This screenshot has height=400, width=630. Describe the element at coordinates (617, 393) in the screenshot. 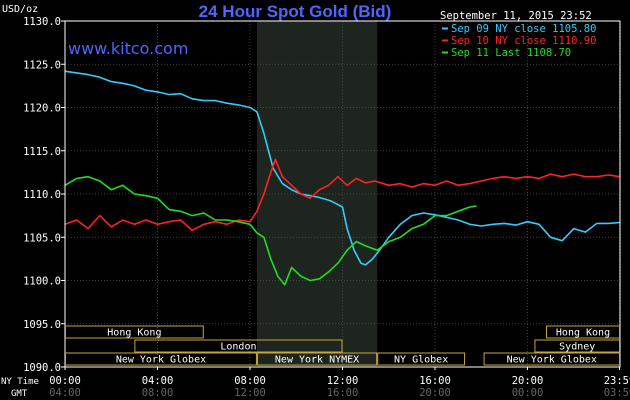

I see `gmt-tick-label: 03:59` at that location.